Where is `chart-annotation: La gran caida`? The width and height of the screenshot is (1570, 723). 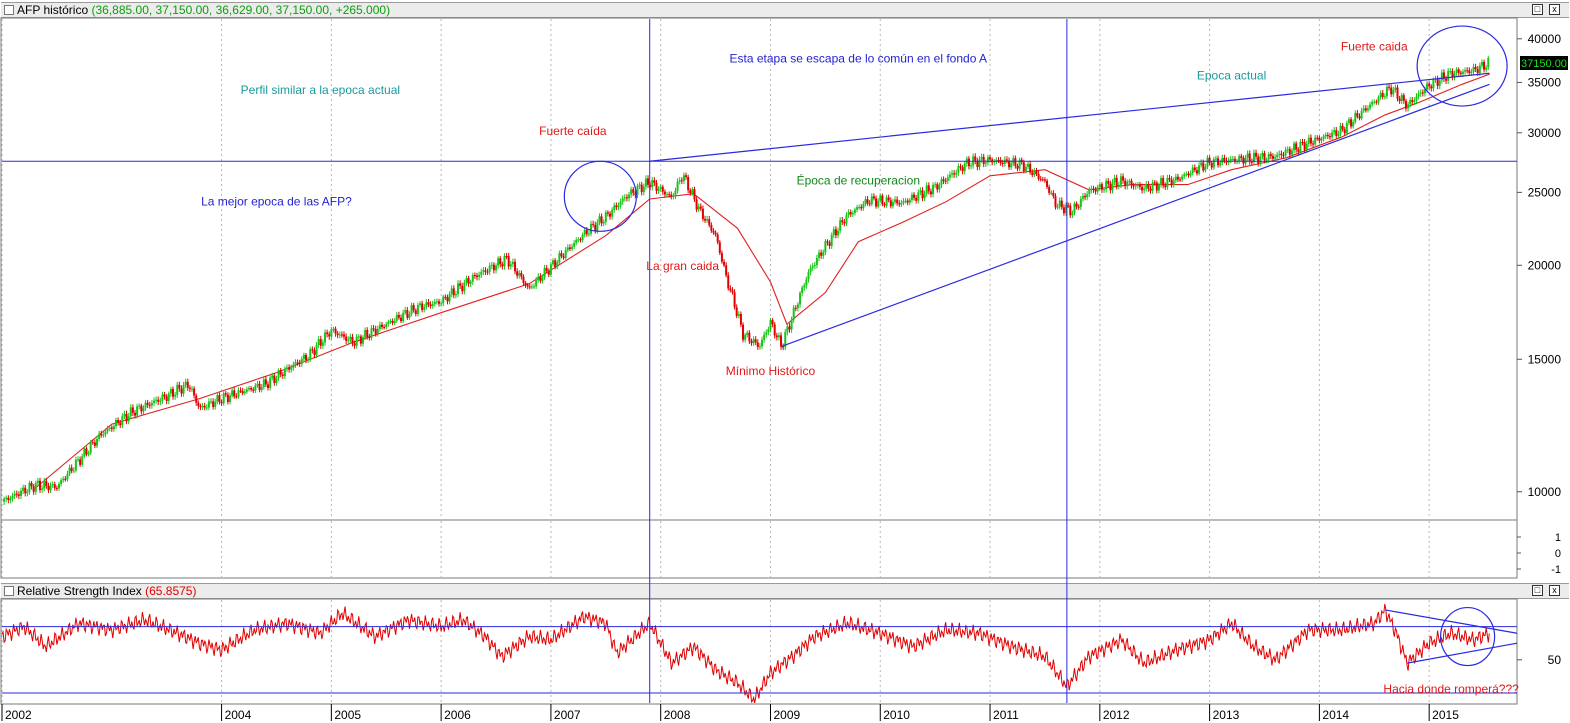
chart-annotation: La gran caida is located at coordinates (682, 266).